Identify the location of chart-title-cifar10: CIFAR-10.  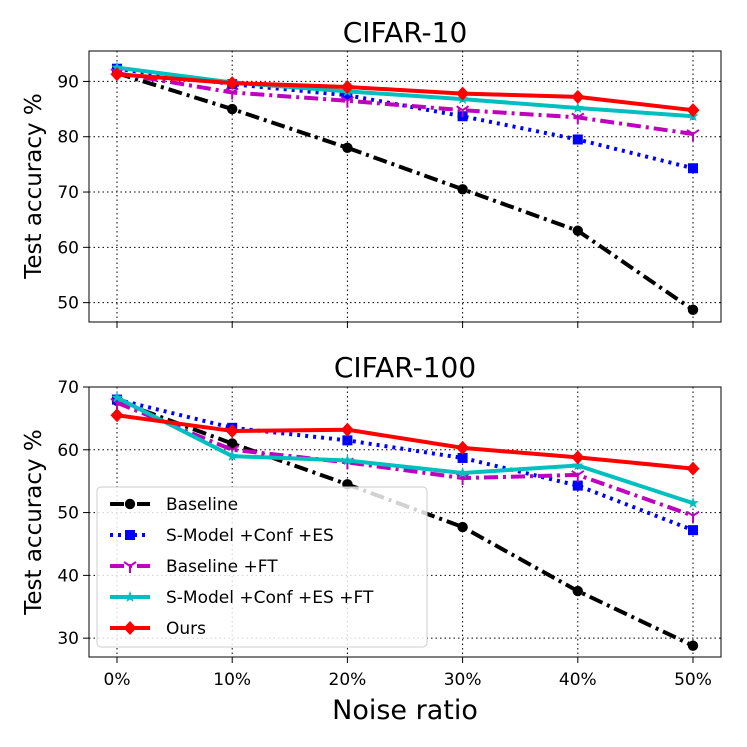
(405, 32).